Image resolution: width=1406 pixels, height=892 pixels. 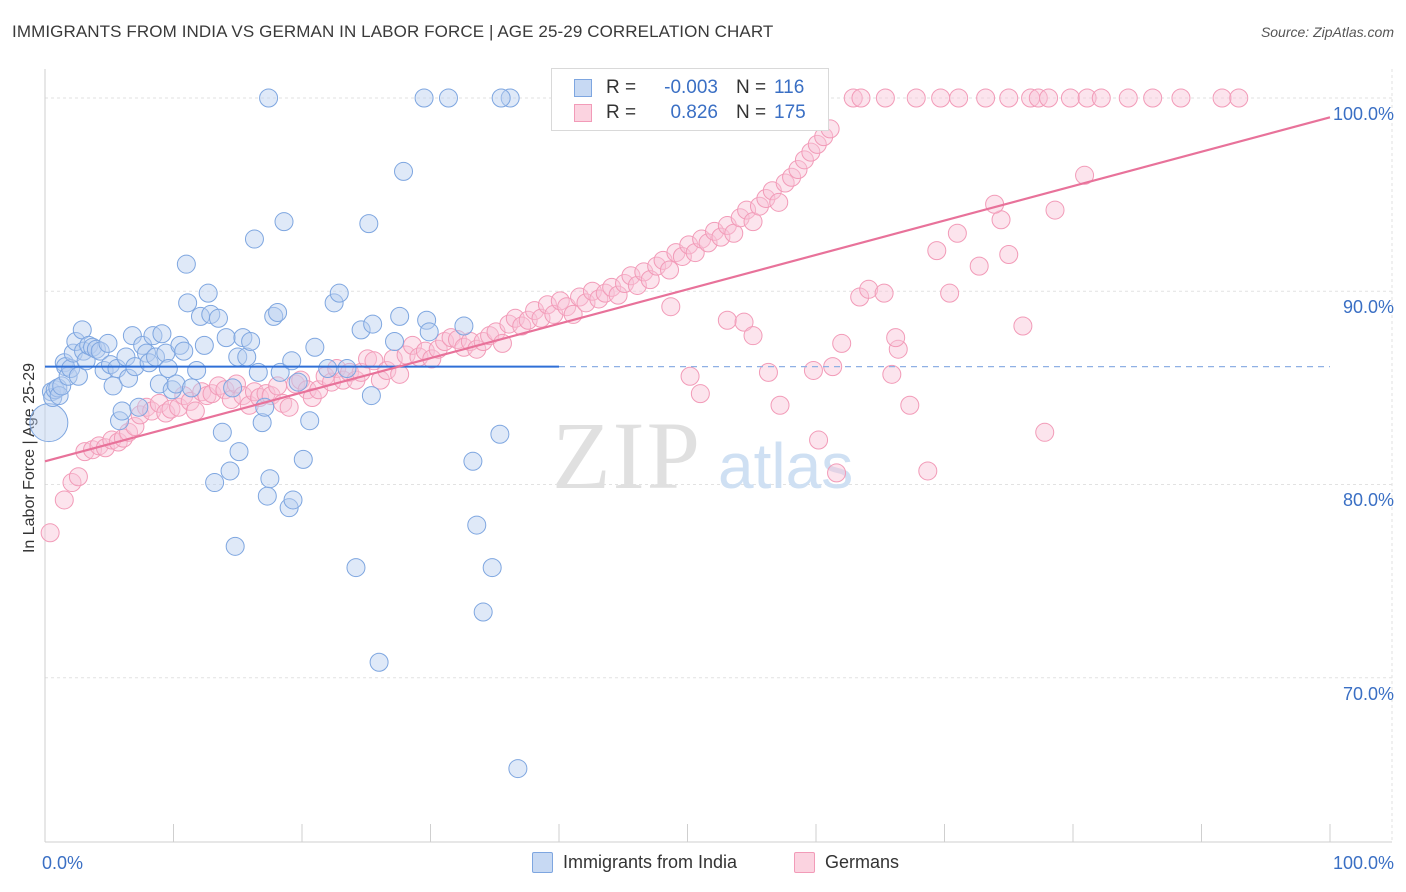 What do you see at coordinates (690, 113) in the screenshot?
I see `legend-row-germans: R = 0.826 N = 175` at bounding box center [690, 113].